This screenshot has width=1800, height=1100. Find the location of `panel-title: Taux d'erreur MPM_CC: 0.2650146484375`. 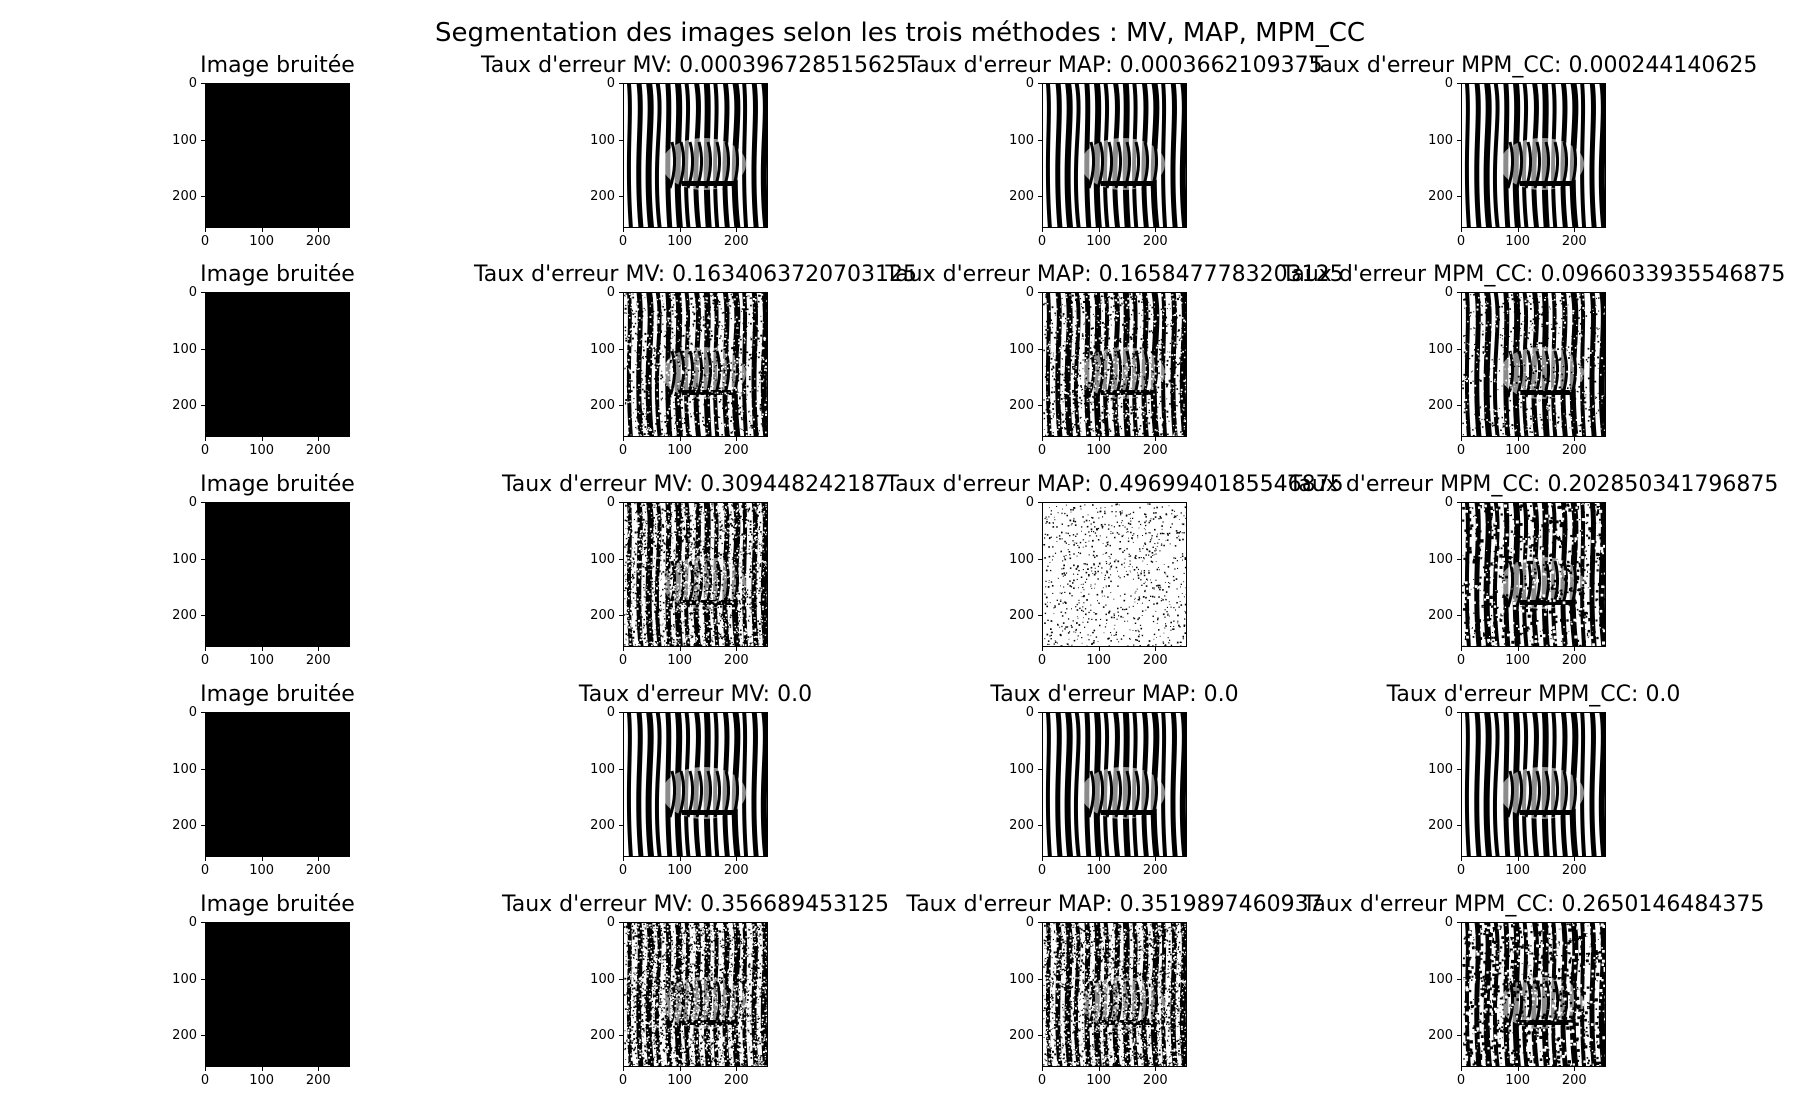

panel-title: Taux d'erreur MPM_CC: 0.2650146484375 is located at coordinates (1517, 905).